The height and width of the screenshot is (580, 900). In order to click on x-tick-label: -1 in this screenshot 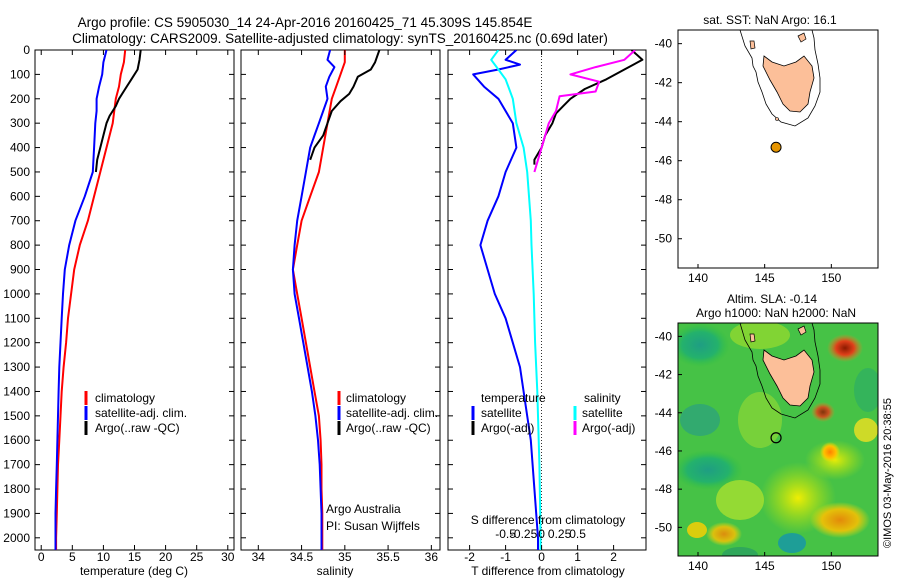, I will do `click(505, 557)`.